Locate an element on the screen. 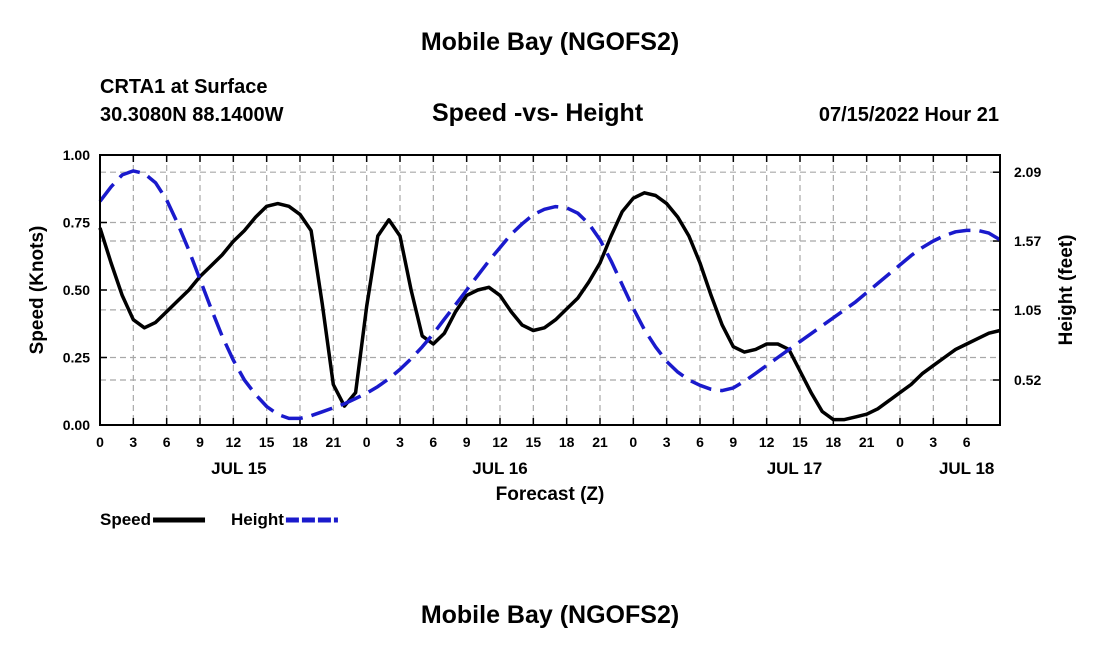 The height and width of the screenshot is (650, 1100). y2-axis-title: Height (feet) is located at coordinates (1066, 290).